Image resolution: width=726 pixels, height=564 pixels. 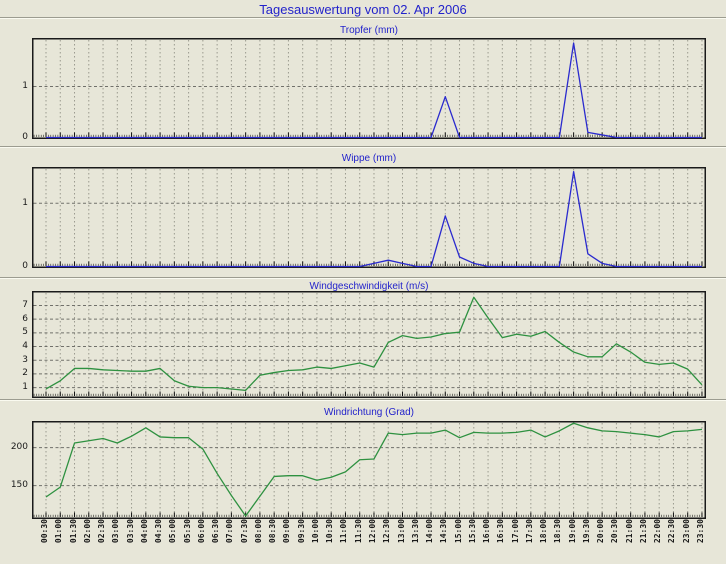 I want to click on x-tick-label: 14:30, so click(x=444, y=531).